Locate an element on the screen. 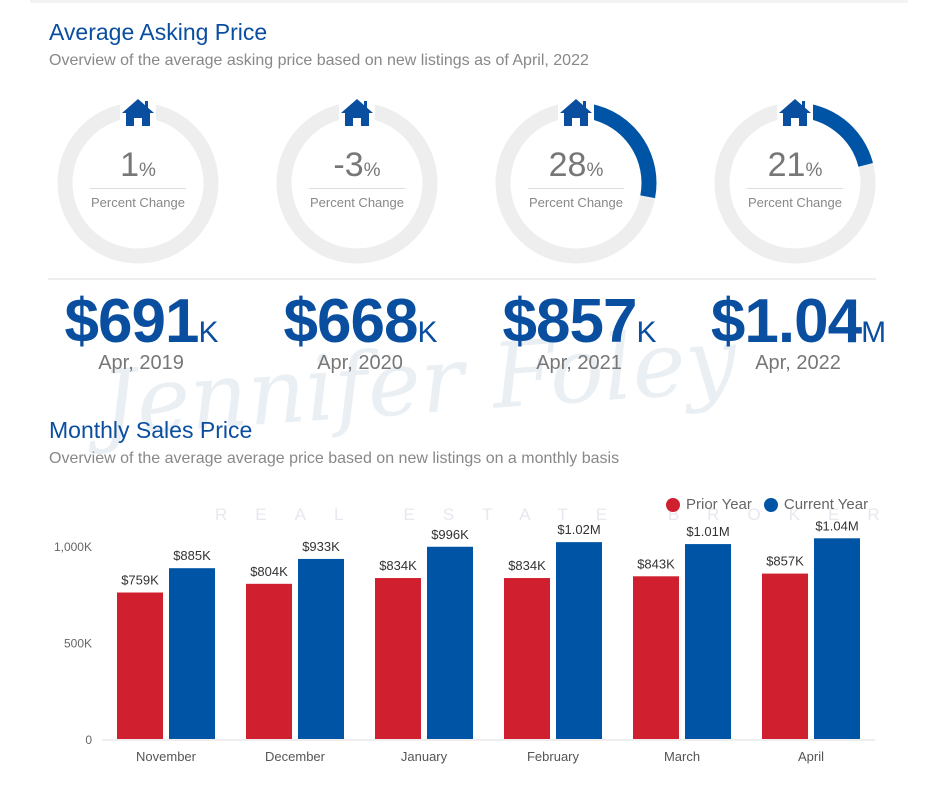 This screenshot has height=788, width=940. divider is located at coordinates (462, 279).